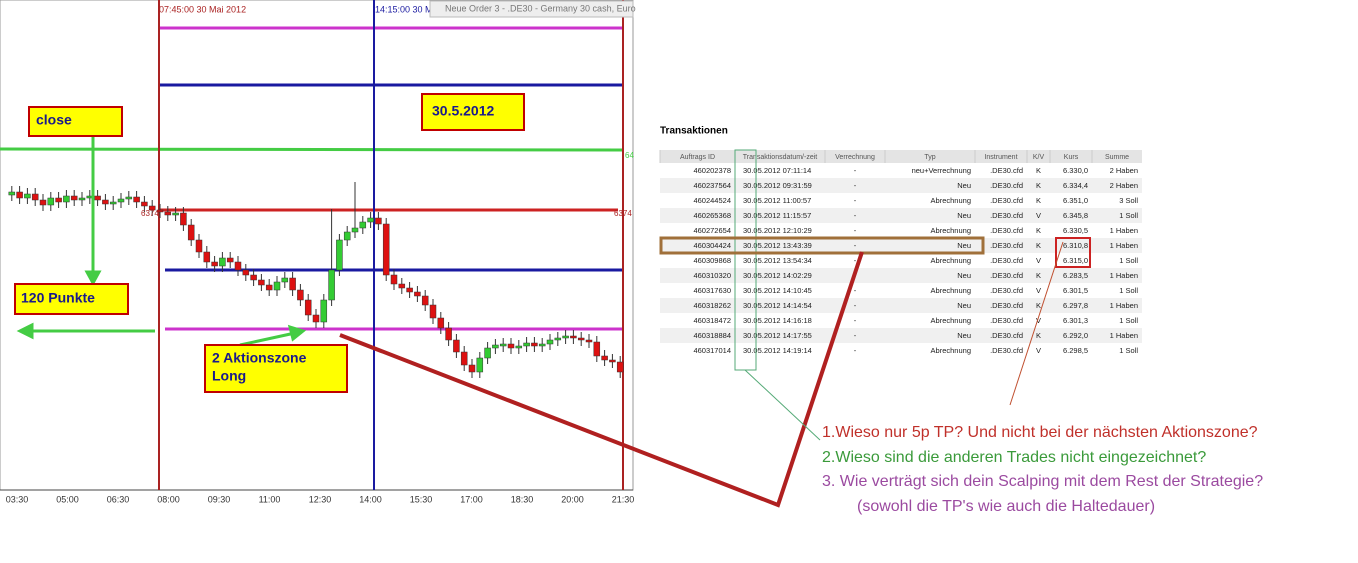  I want to click on table-cell: 30.05.2012 14:19:14, so click(777, 350).